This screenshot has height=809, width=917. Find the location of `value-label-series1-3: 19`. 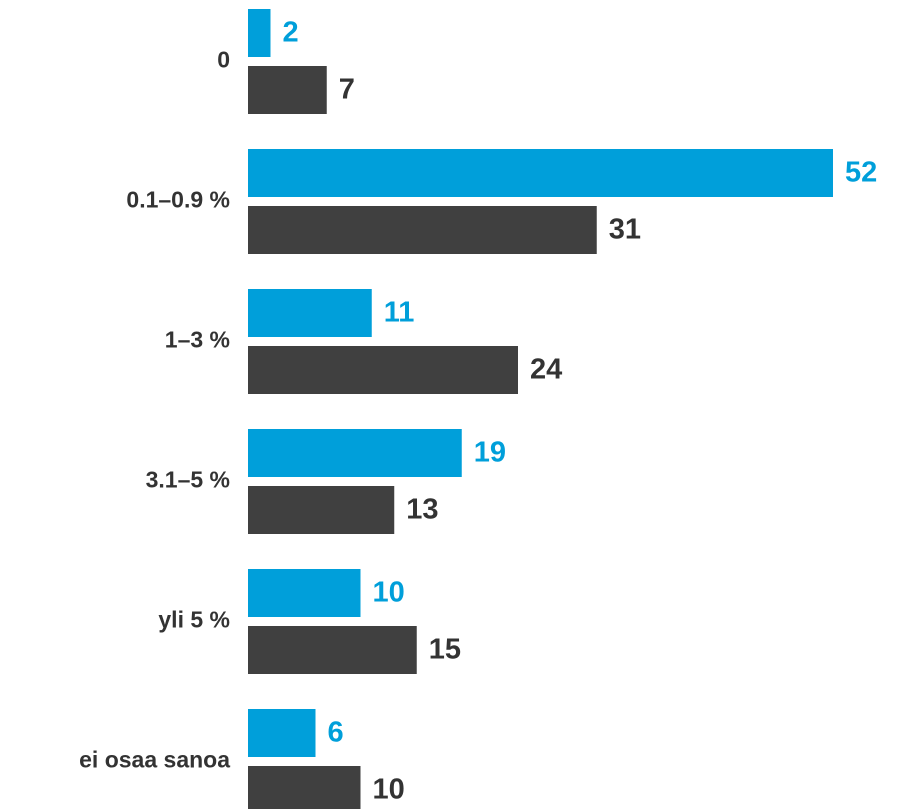

value-label-series1-3: 19 is located at coordinates (490, 453).